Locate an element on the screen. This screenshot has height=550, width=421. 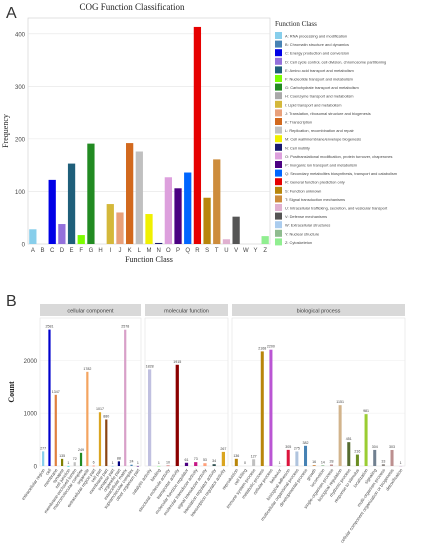
panel-a-letter: A is located at coordinates (11, 13).